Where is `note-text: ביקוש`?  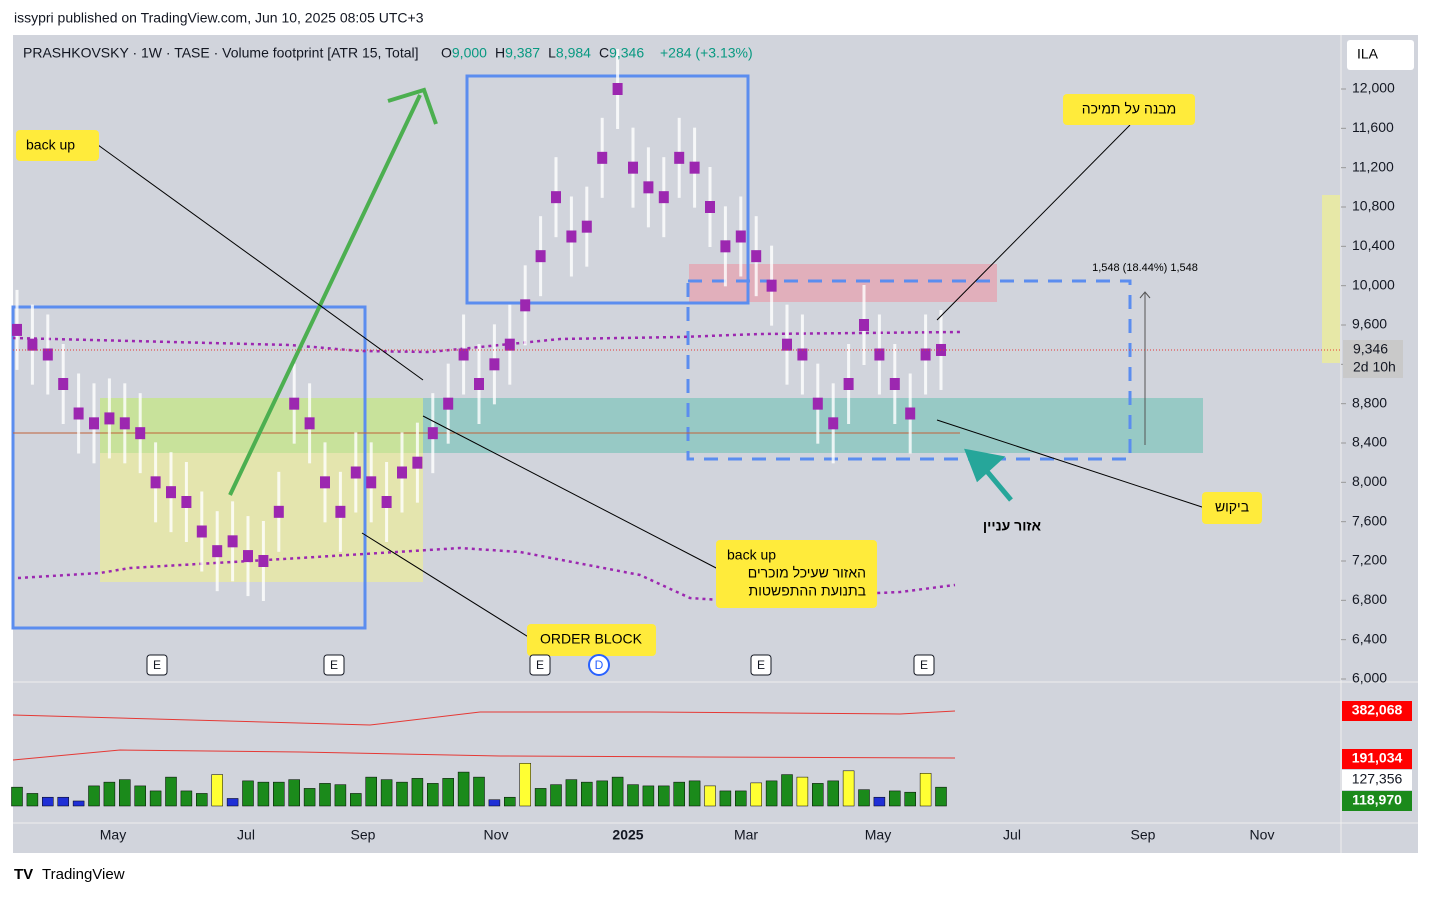 note-text: ביקוש is located at coordinates (1232, 507).